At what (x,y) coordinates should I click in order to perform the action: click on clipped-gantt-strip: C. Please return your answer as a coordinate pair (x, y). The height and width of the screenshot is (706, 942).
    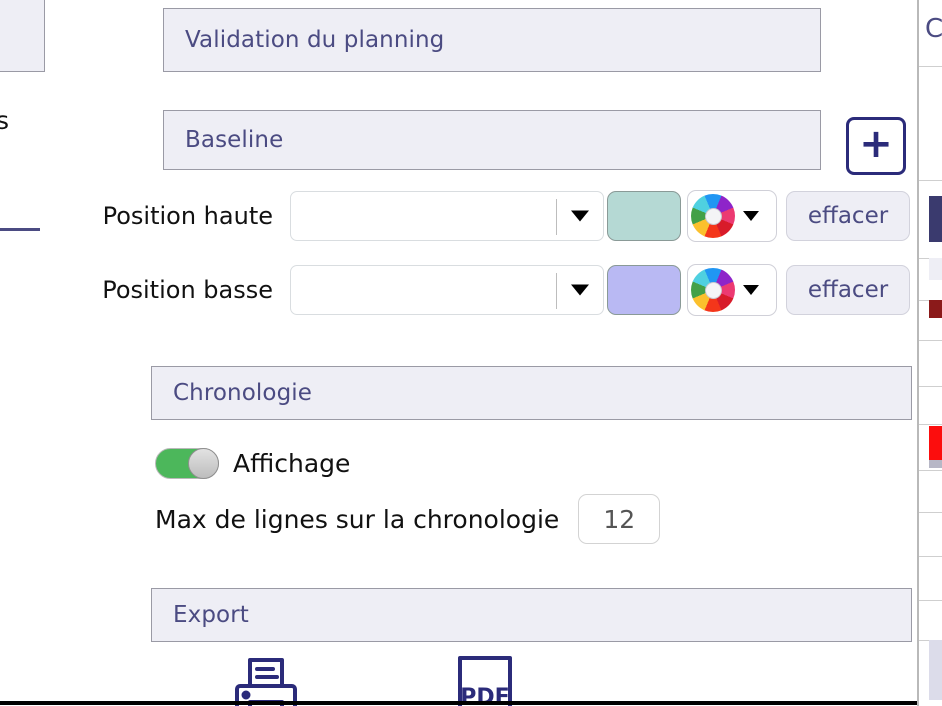
    Looking at the image, I should click on (929, 353).